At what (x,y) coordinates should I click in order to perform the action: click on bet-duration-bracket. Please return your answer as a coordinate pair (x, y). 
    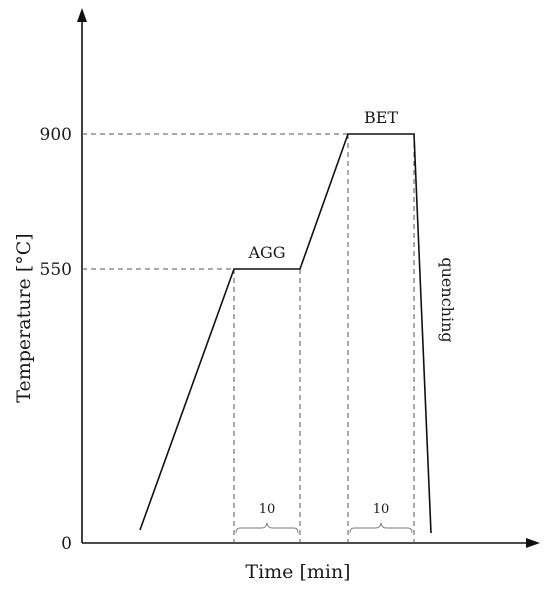
    Looking at the image, I should click on (381, 528).